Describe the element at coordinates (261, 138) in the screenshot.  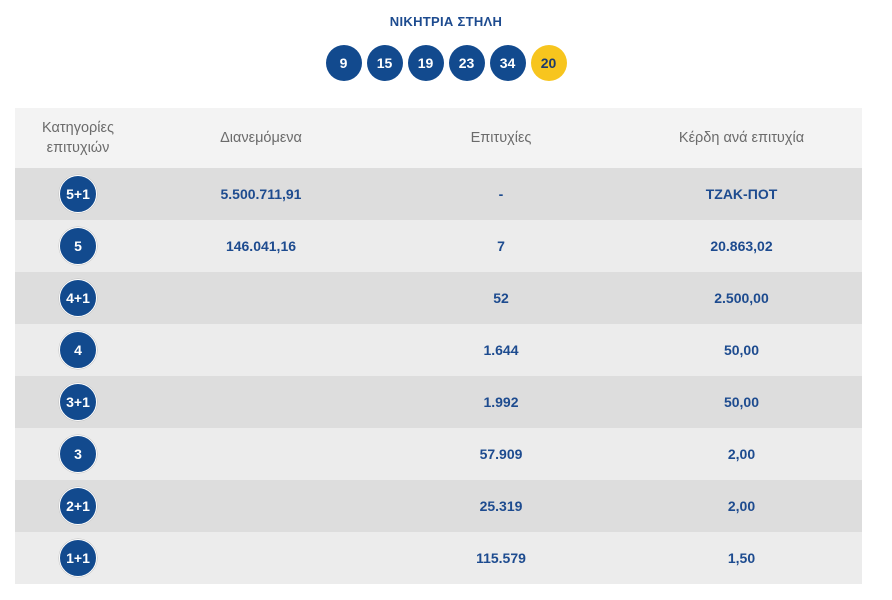
I see `header-distributed: Διανεμόμενα` at that location.